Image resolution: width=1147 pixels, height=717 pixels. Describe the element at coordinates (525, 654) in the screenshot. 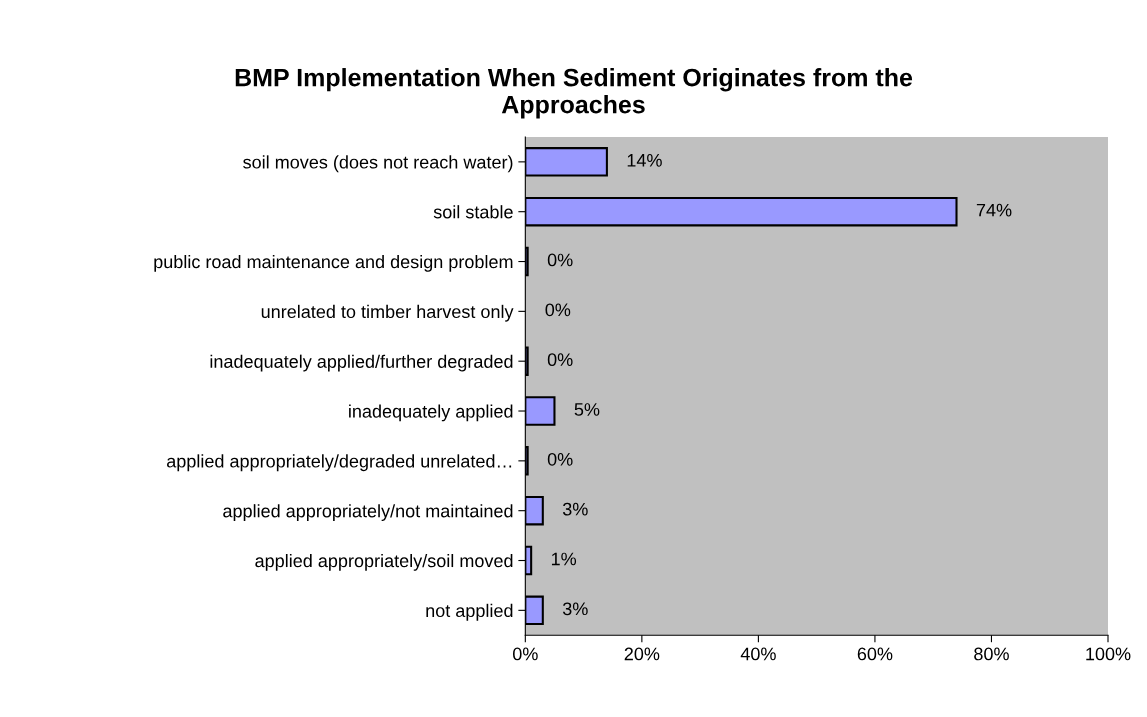

I see `x-tick-label: 0%` at that location.